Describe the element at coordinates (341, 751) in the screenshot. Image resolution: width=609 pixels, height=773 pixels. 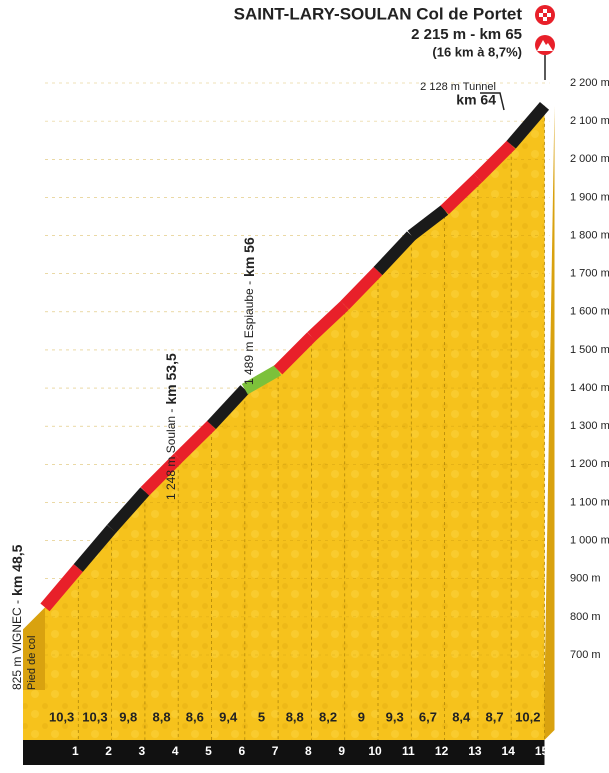
I see `km-label: 9` at that location.